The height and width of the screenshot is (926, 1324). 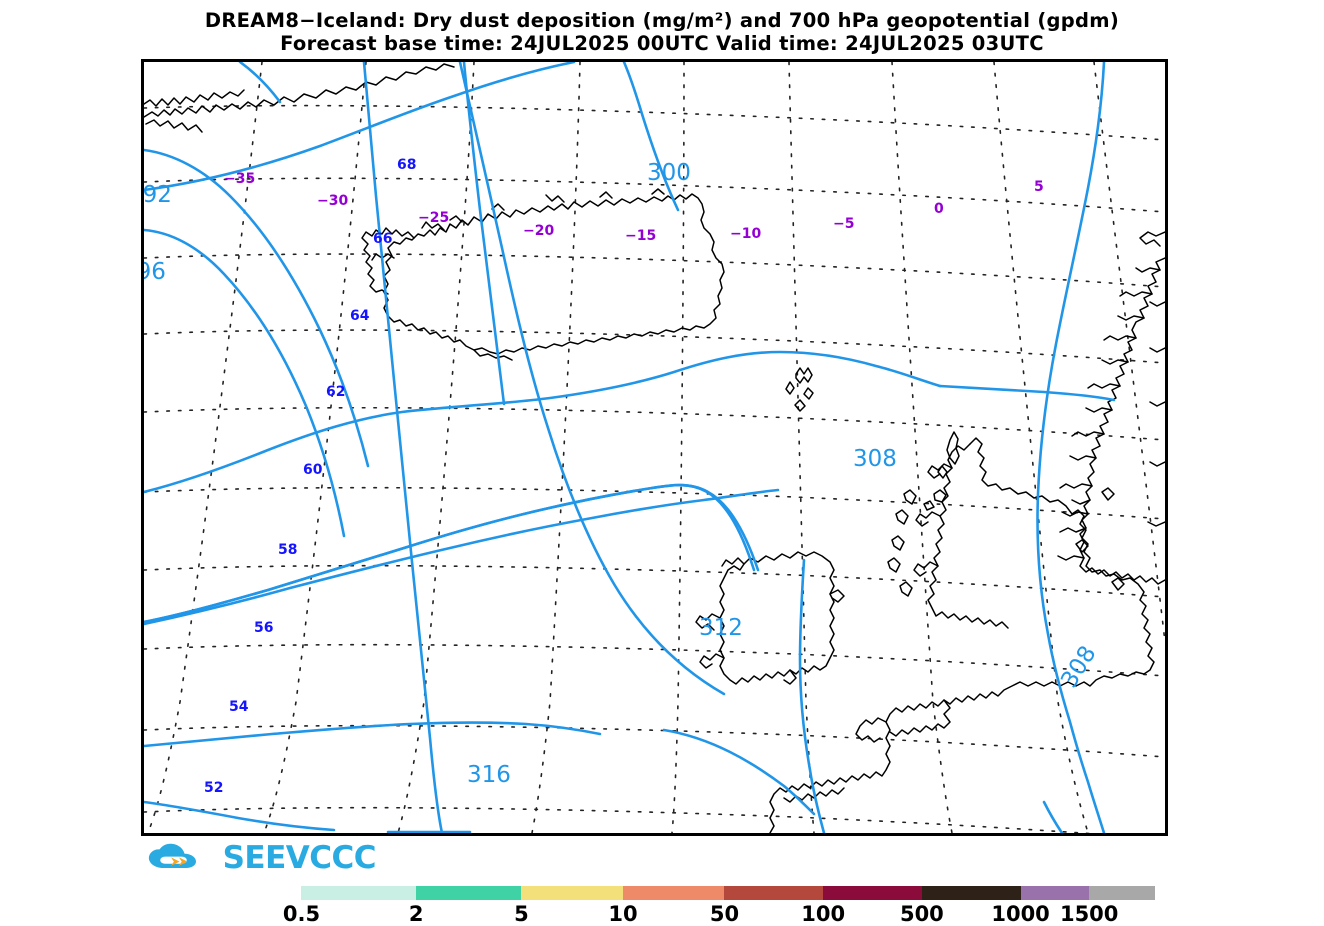 I want to click on cloud-icon, so click(x=172, y=855).